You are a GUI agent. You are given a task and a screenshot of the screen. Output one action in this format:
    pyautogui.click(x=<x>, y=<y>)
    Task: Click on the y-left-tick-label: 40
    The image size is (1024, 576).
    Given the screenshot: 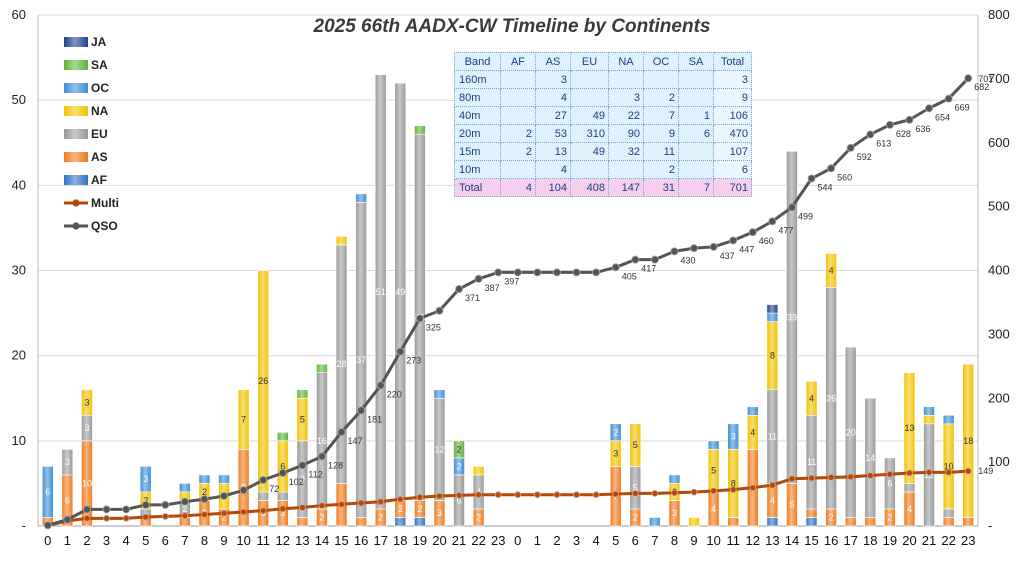 What is the action you would take?
    pyautogui.click(x=19, y=184)
    